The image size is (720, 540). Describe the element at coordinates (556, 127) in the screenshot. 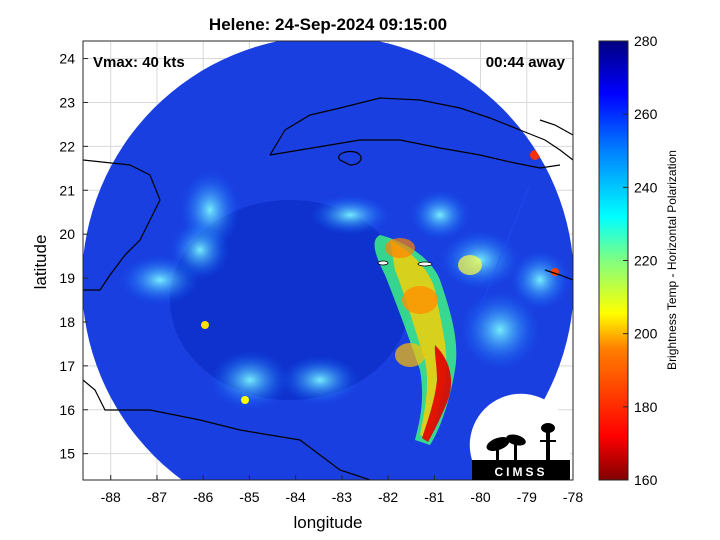

I see `coastline-bahamas` at that location.